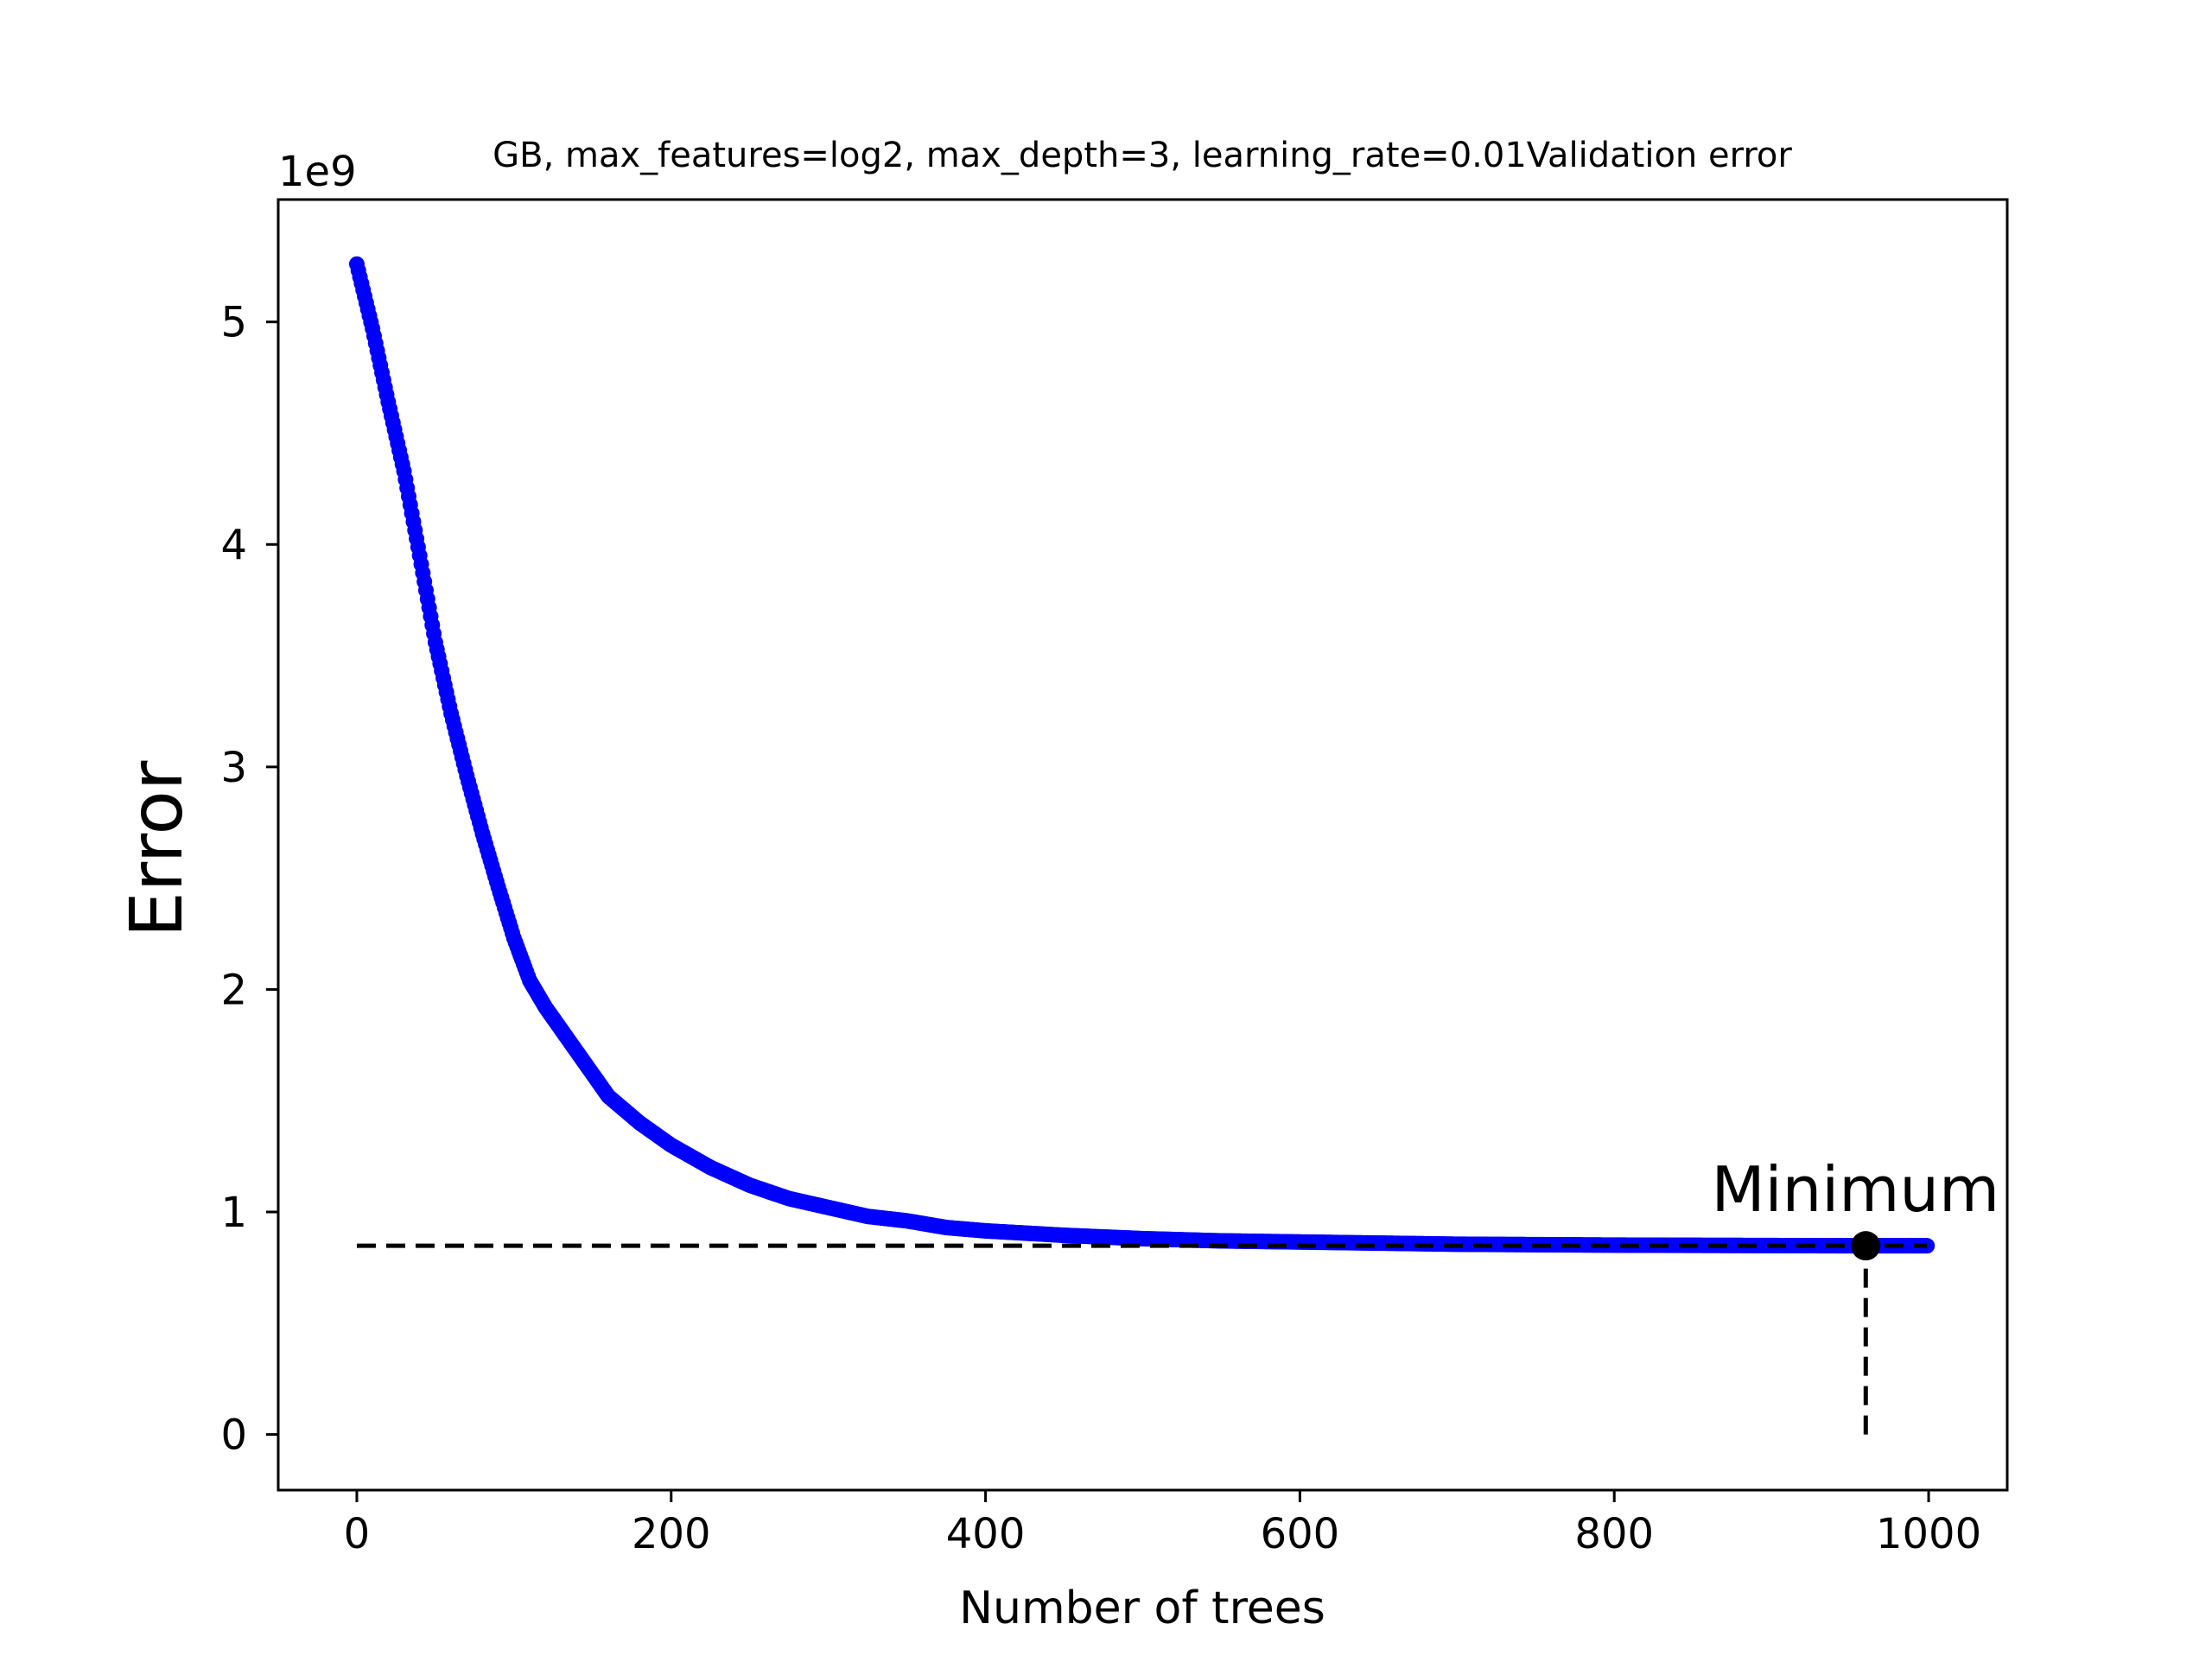  Describe the element at coordinates (1928, 1534) in the screenshot. I see `x-tick-label: 1000` at that location.